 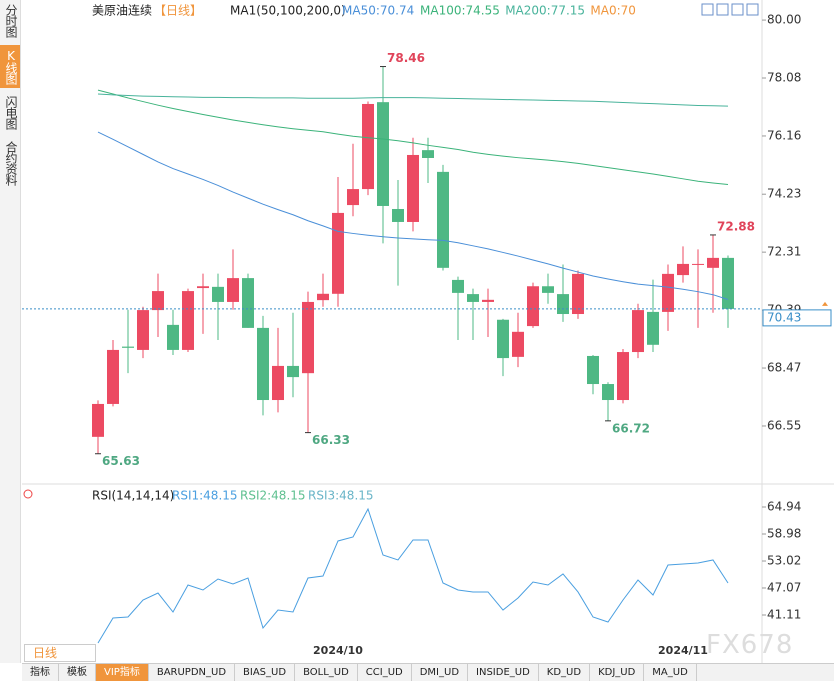 What do you see at coordinates (784, 561) in the screenshot?
I see `y-tick-label: 53.02` at bounding box center [784, 561].